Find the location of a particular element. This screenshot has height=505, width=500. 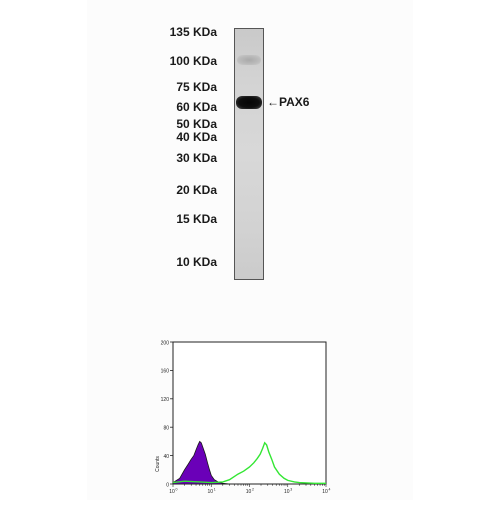

x-tick-exponent: 1 is located at coordinates (215, 490).